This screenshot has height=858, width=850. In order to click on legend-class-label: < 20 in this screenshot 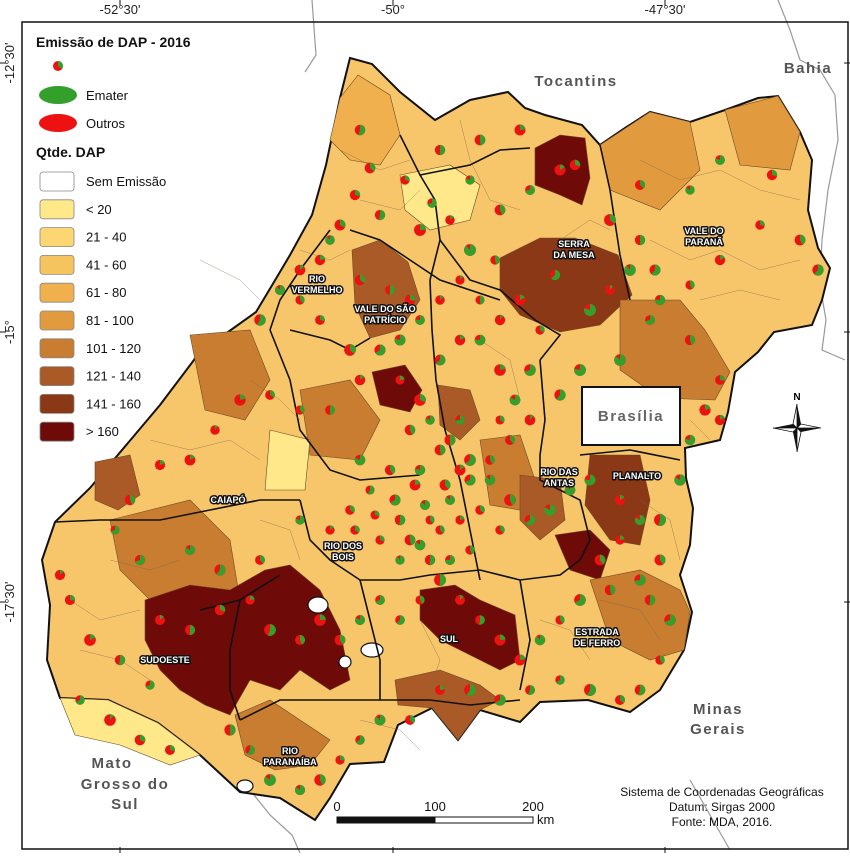, I will do `click(99, 209)`.